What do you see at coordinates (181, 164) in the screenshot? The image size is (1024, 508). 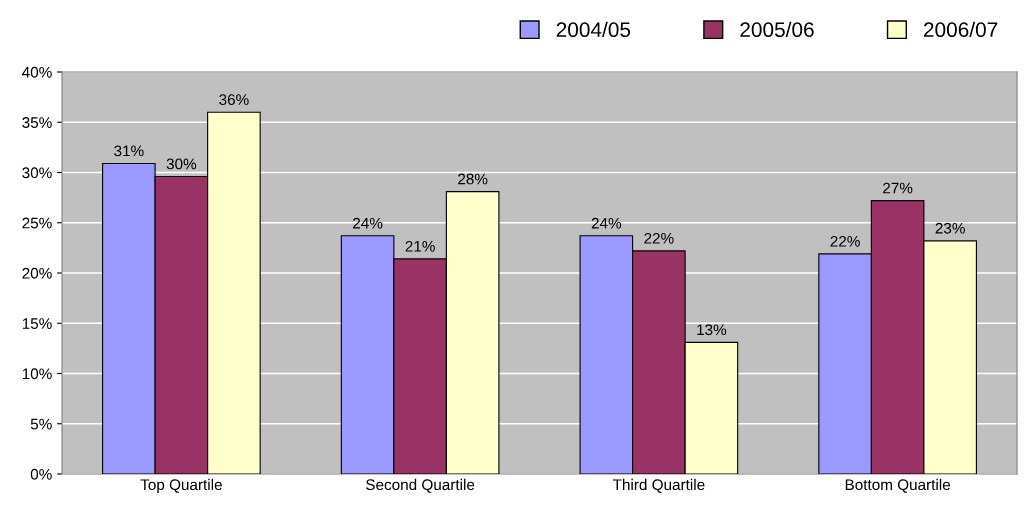 I see `data-label: 30%` at bounding box center [181, 164].